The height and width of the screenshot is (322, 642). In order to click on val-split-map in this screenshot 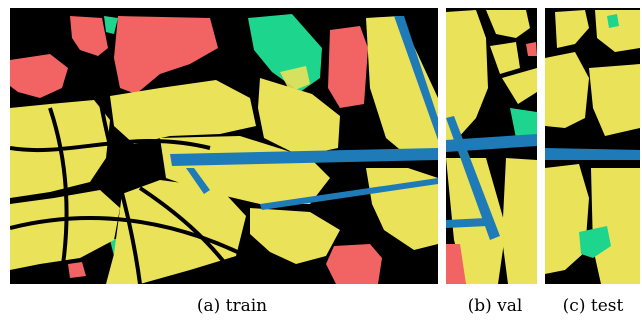, I will do `click(491, 146)`.